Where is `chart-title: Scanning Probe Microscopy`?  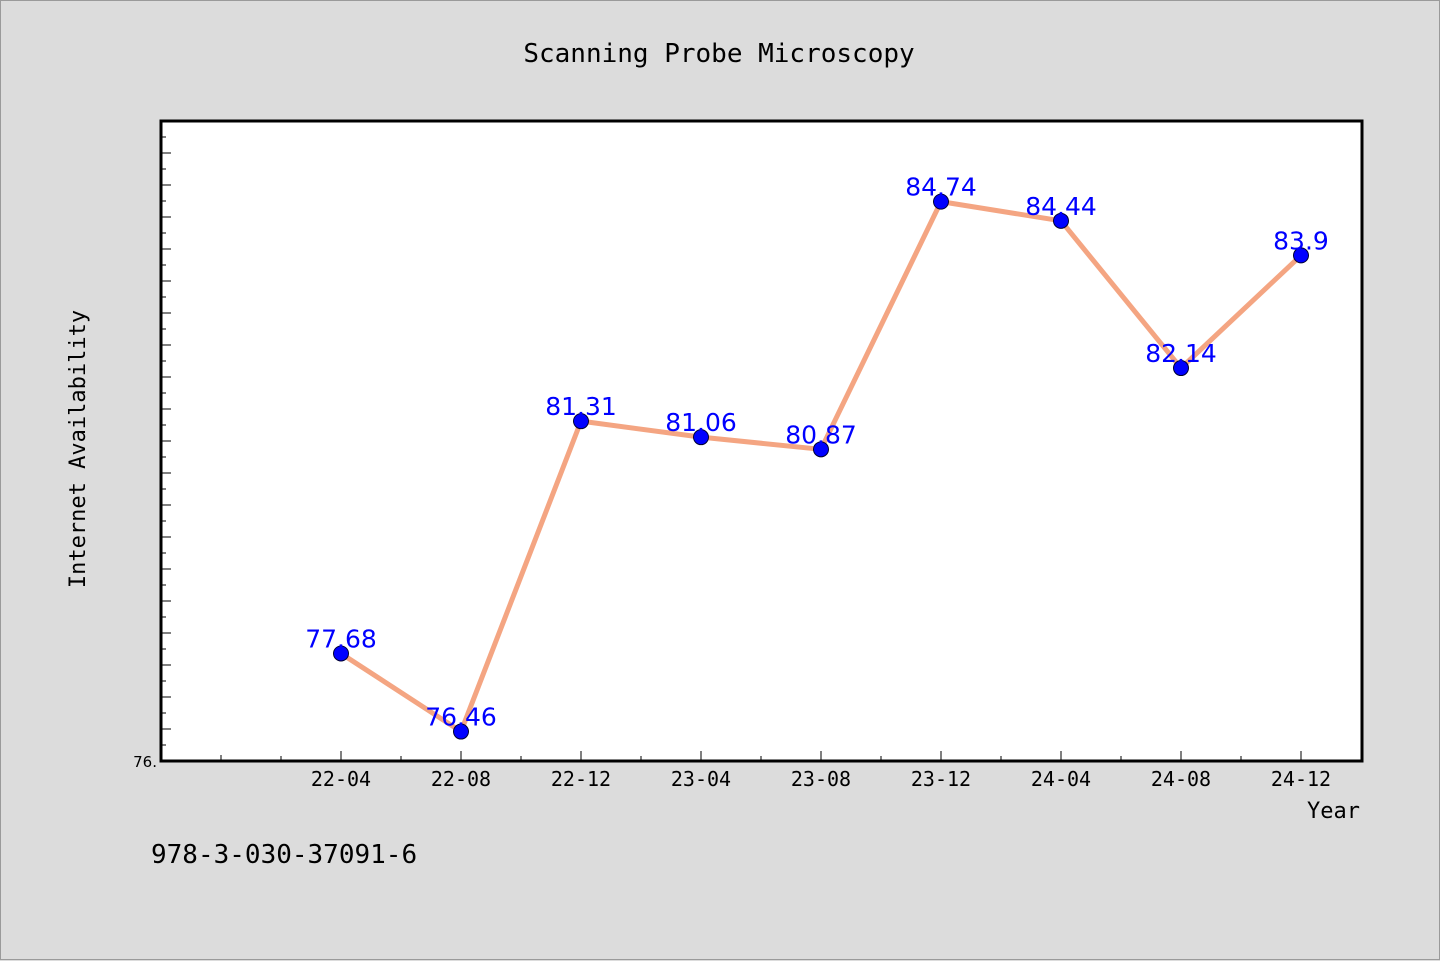
chart-title: Scanning Probe Microscopy is located at coordinates (718, 54).